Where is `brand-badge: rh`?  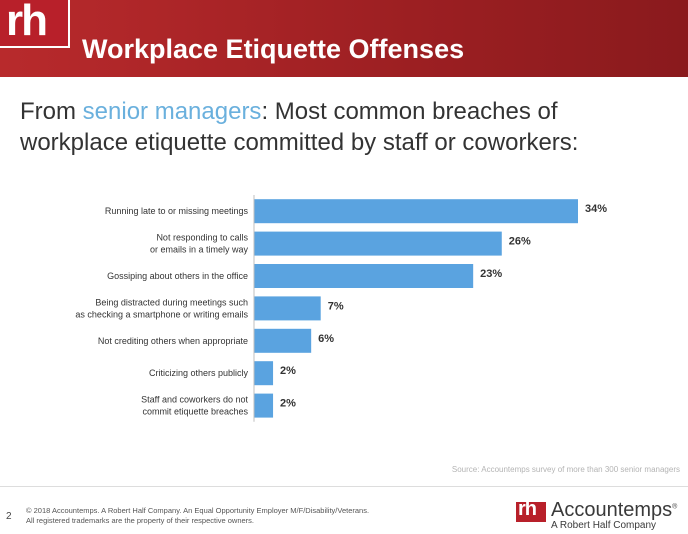 brand-badge: rh is located at coordinates (531, 510).